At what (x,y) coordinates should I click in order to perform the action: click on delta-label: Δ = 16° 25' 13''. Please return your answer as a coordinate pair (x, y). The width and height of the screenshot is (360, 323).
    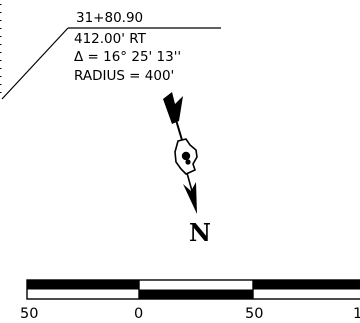
    Looking at the image, I should click on (127, 57).